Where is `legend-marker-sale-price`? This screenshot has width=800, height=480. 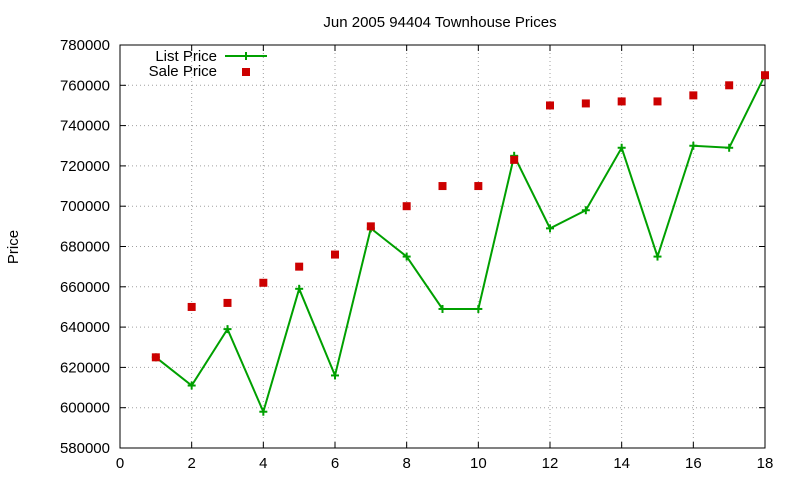 legend-marker-sale-price is located at coordinates (246, 72).